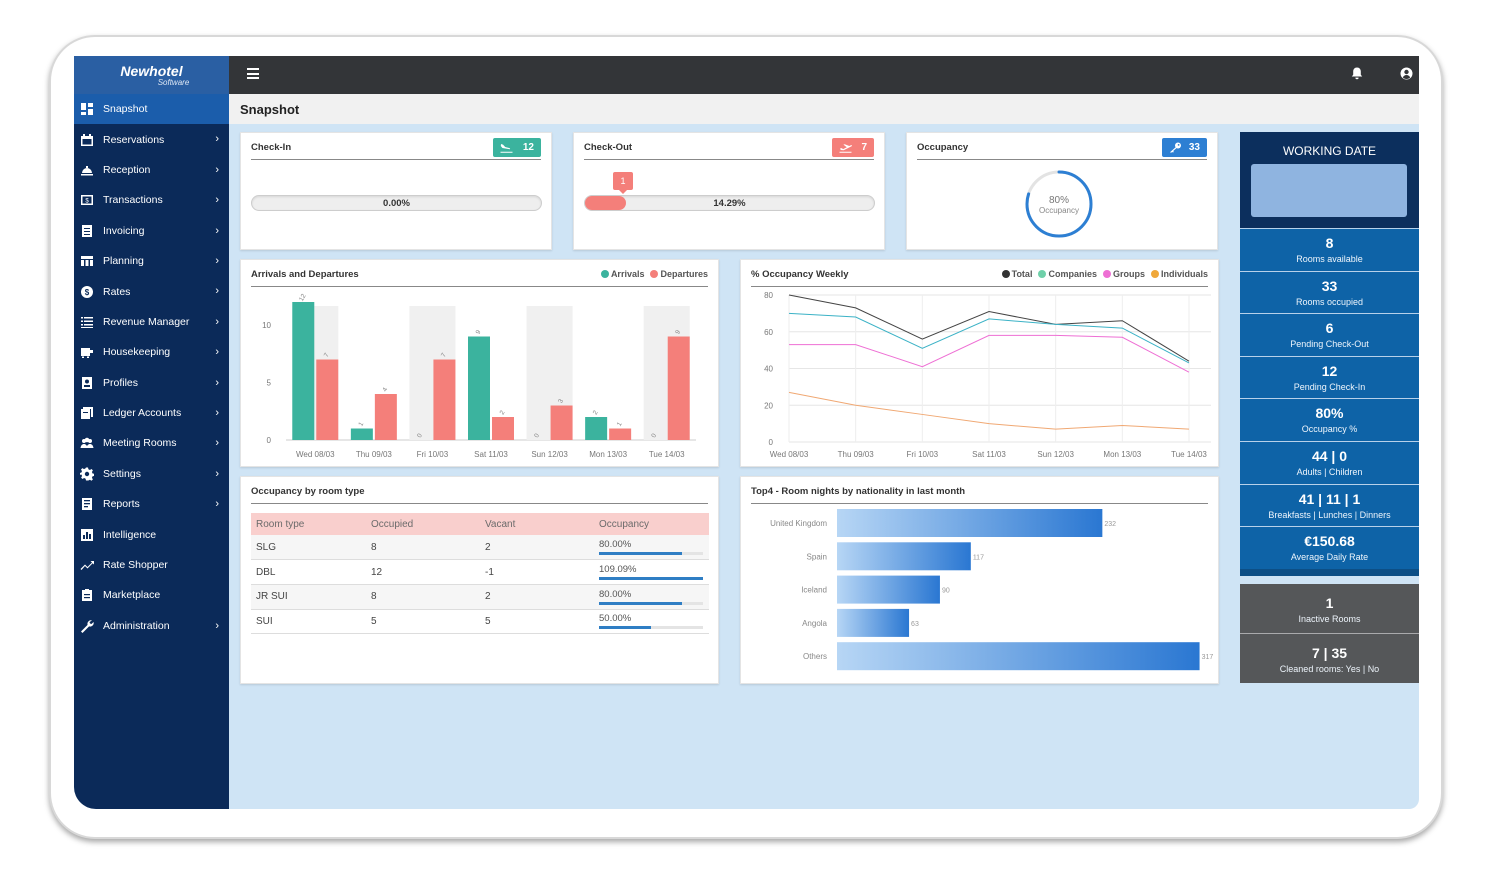  Describe the element at coordinates (151, 413) in the screenshot. I see `sidebar-item-ledger-accounts: Ledger Accounts ›` at that location.